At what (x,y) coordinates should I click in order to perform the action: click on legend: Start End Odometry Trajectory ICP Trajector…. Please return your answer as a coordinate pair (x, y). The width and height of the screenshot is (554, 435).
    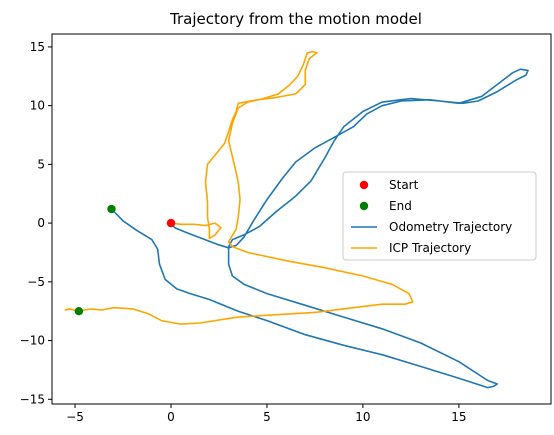
    Looking at the image, I should click on (439, 216).